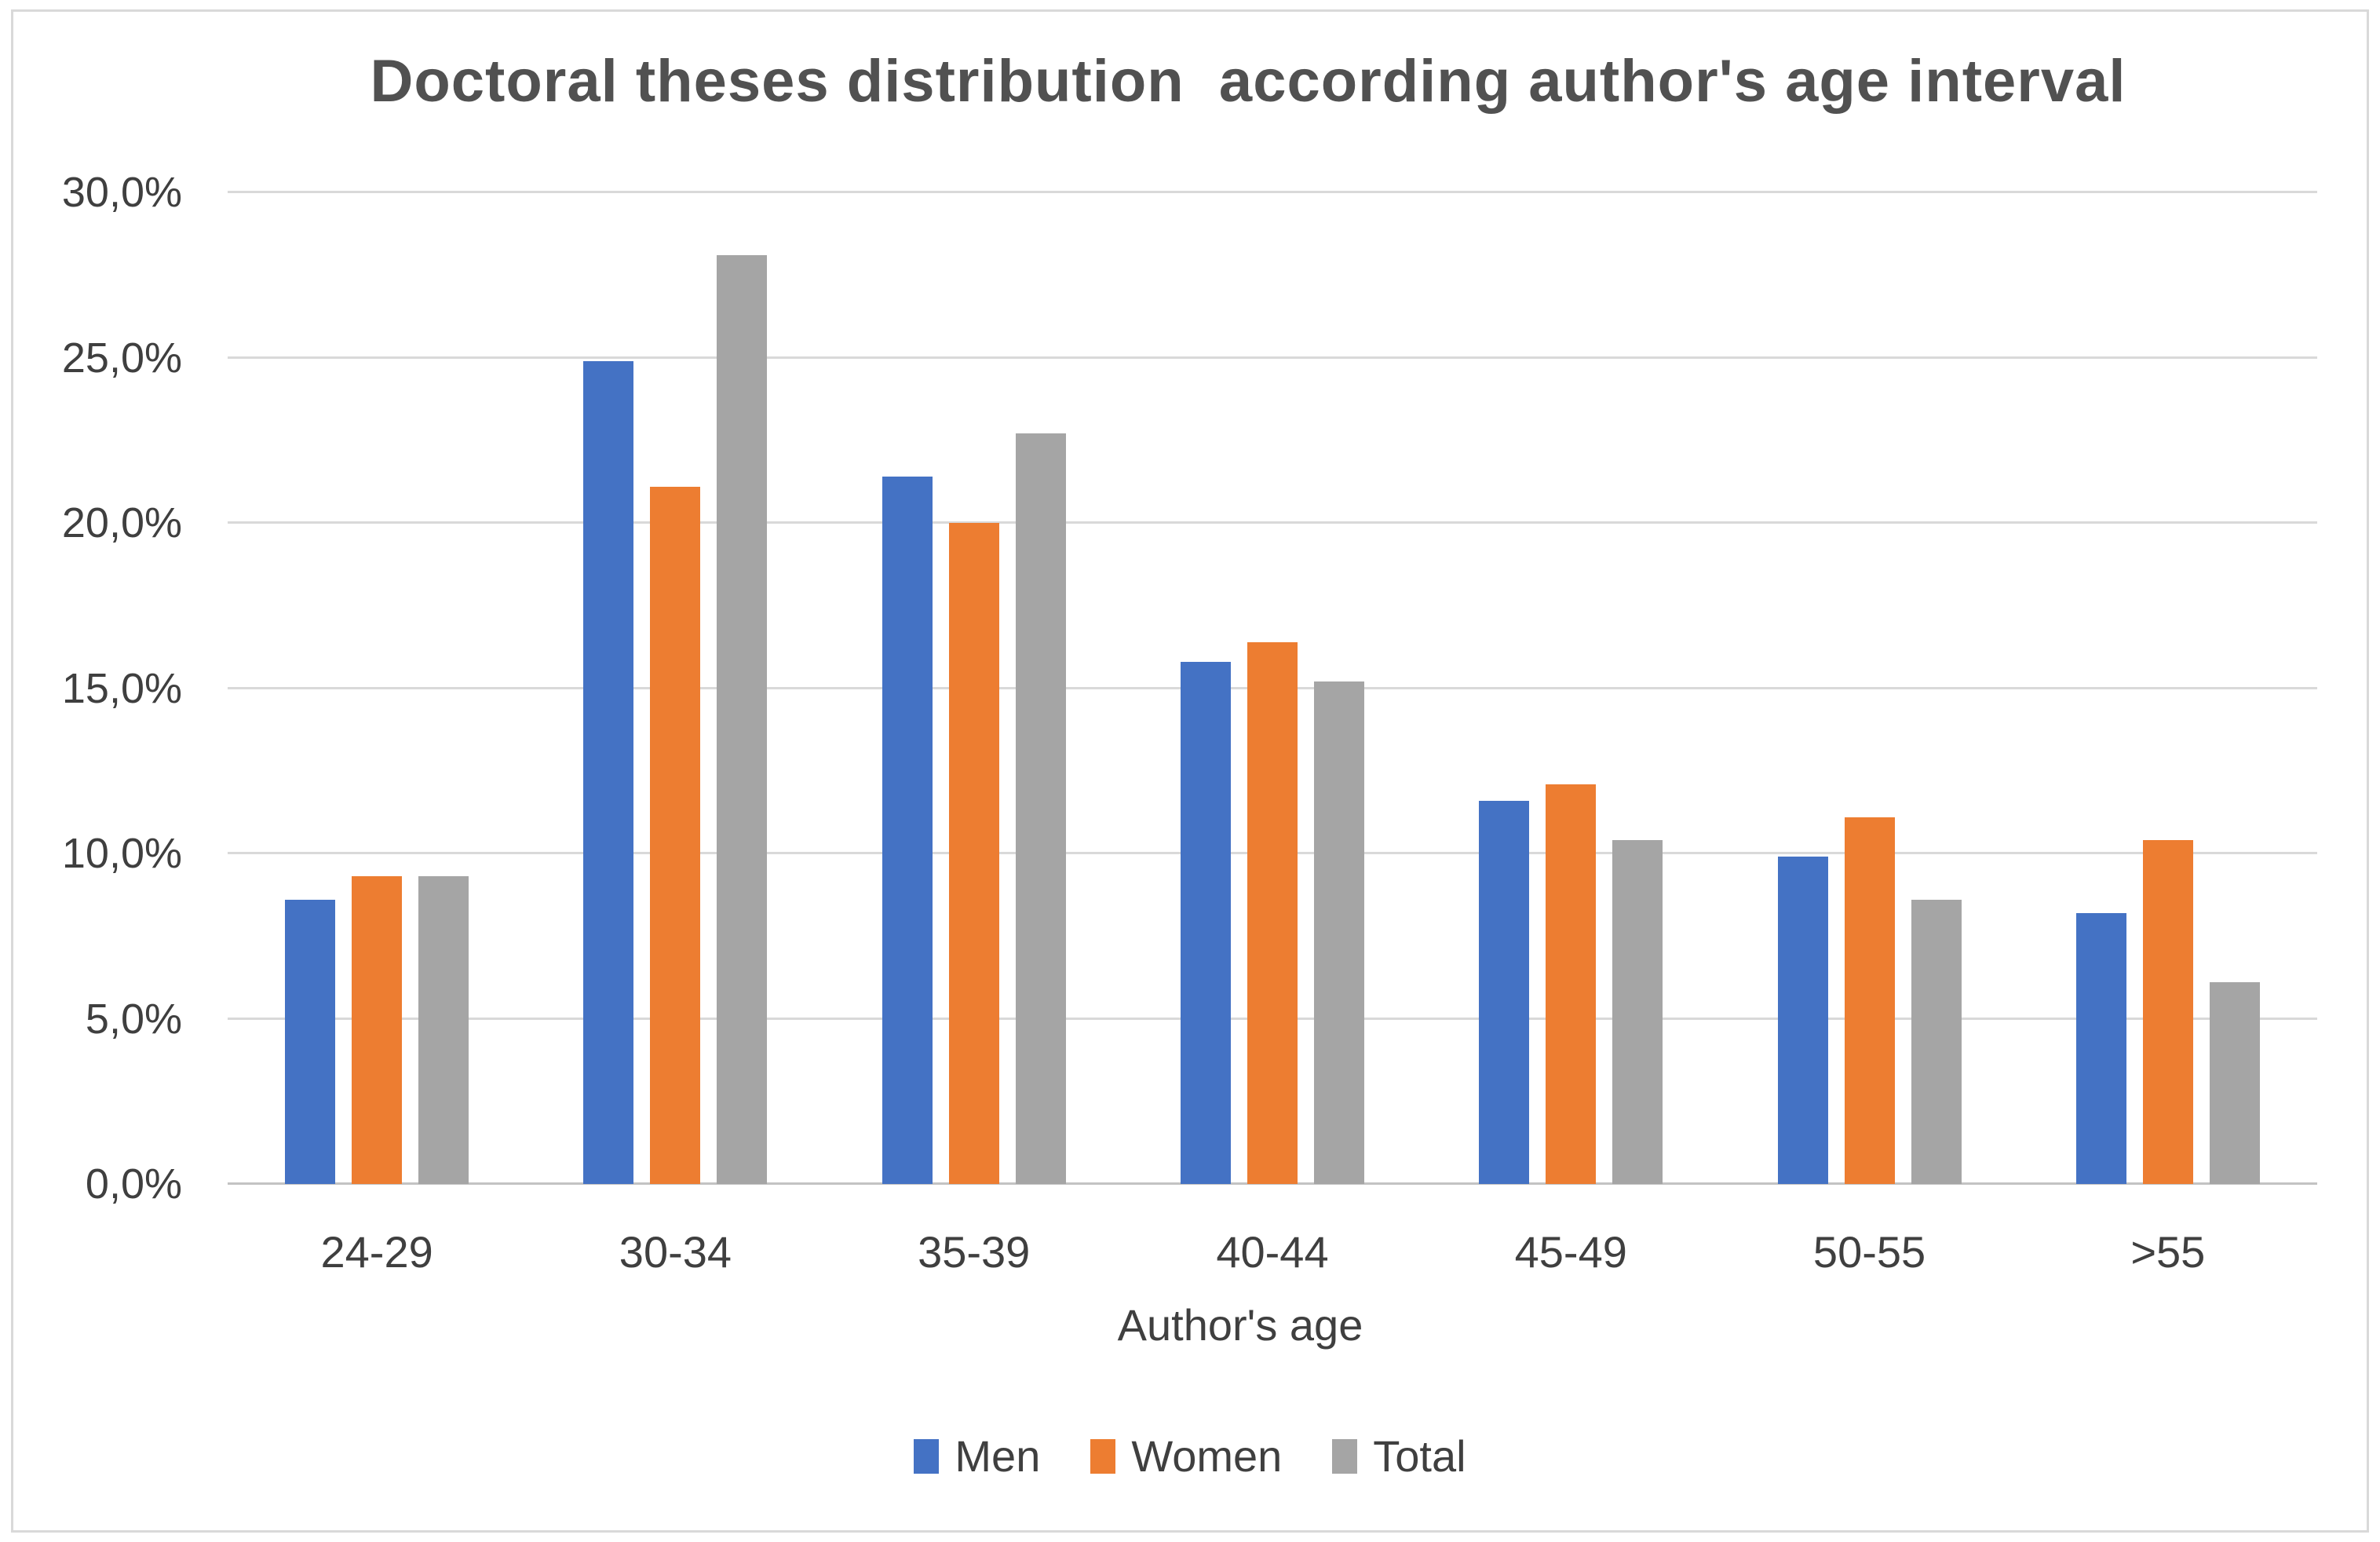 This screenshot has width=2380, height=1542. Describe the element at coordinates (376, 1252) in the screenshot. I see `x-tick-label-24-29: 24-29` at that location.